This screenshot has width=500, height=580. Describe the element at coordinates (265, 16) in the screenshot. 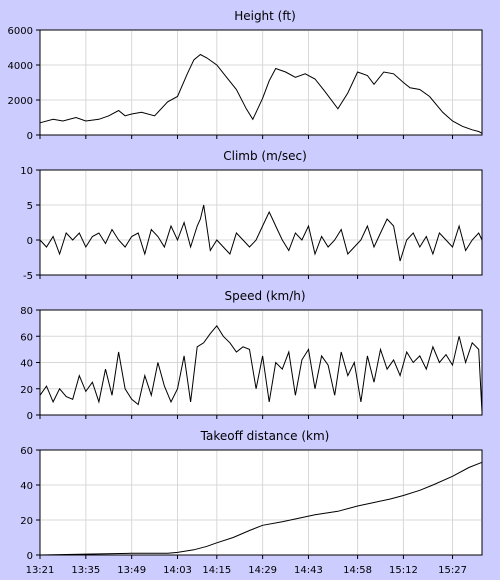

I see `chart-title: Height (ft)` at that location.